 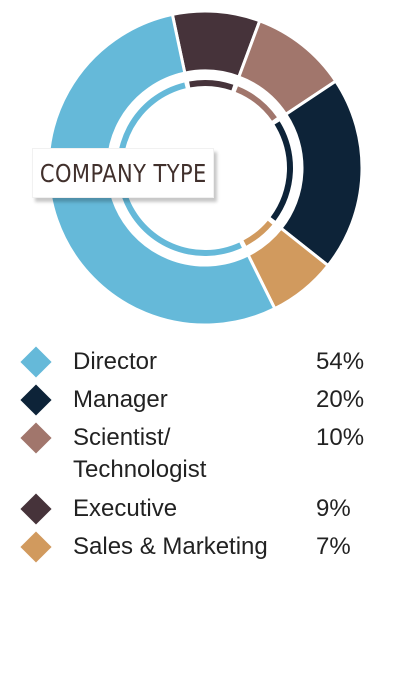 What do you see at coordinates (211, 85) in the screenshot?
I see `inner-ring-slice-executive` at bounding box center [211, 85].